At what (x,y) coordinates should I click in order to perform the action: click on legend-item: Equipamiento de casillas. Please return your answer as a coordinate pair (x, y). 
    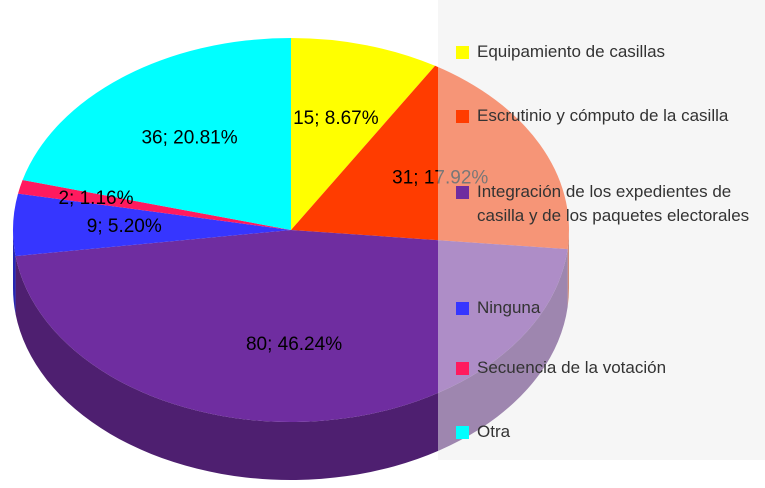
    Looking at the image, I should click on (606, 52).